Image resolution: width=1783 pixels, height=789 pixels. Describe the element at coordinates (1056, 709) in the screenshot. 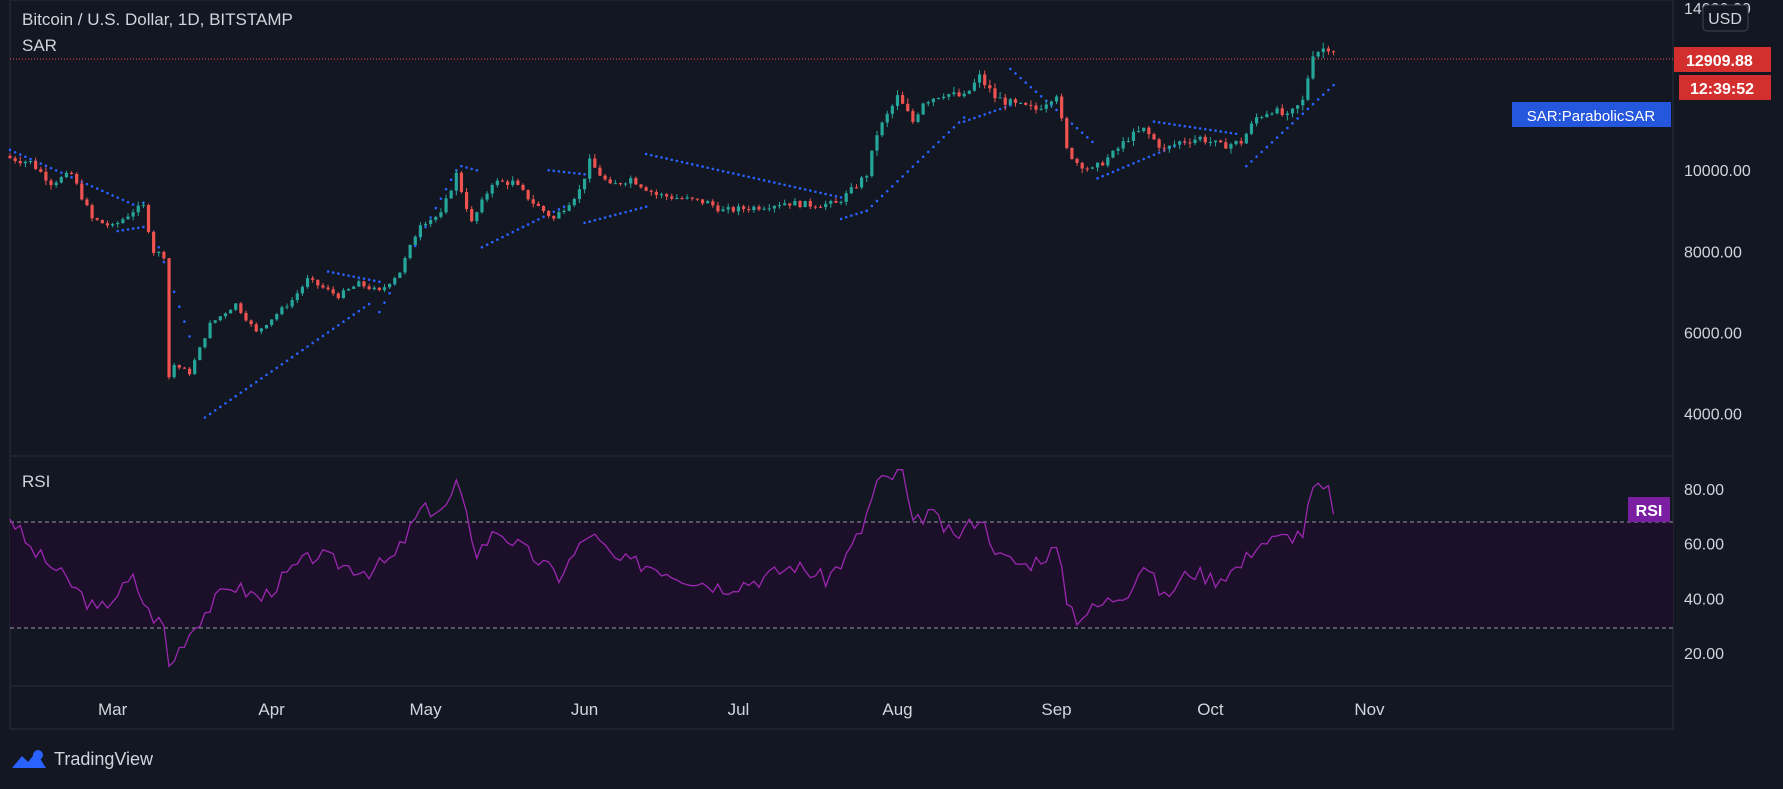

I see `time-tick-label: Sep` at that location.